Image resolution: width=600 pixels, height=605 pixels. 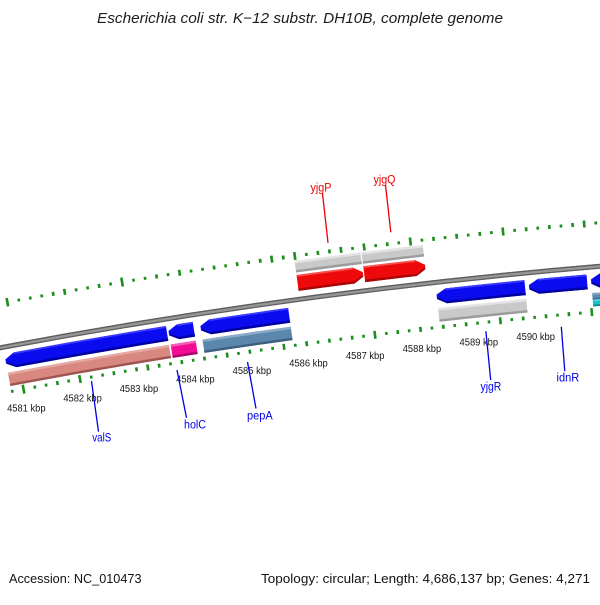 I want to click on svg-text: 4590 kbp, so click(x=535, y=337).